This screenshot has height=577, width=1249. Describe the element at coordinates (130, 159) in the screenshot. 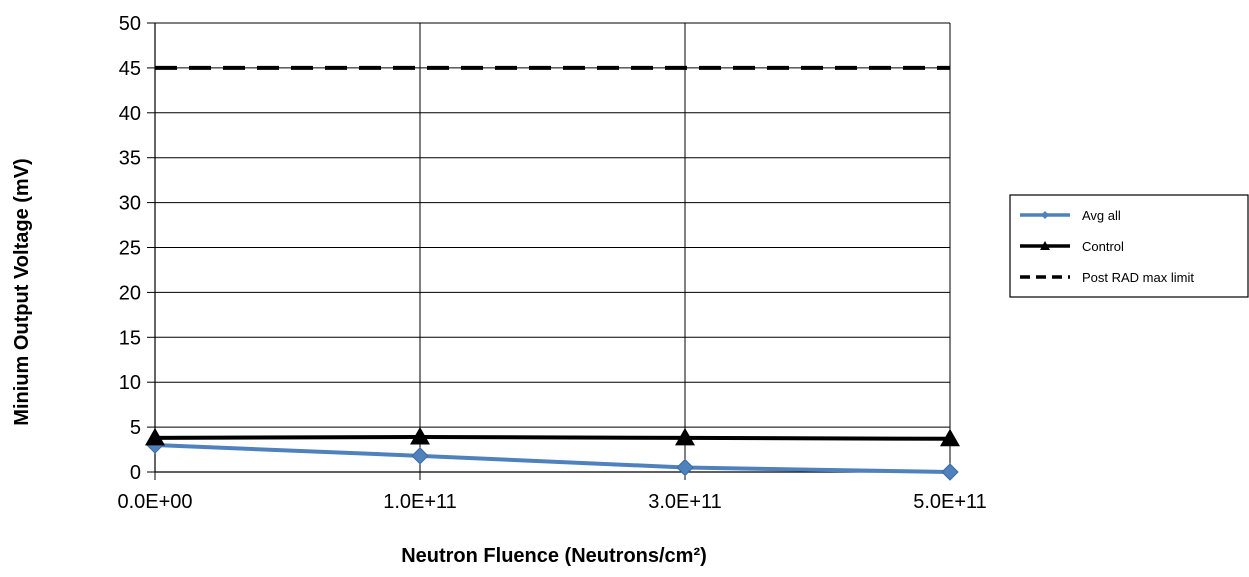

I see `y-tick-label: 35` at that location.